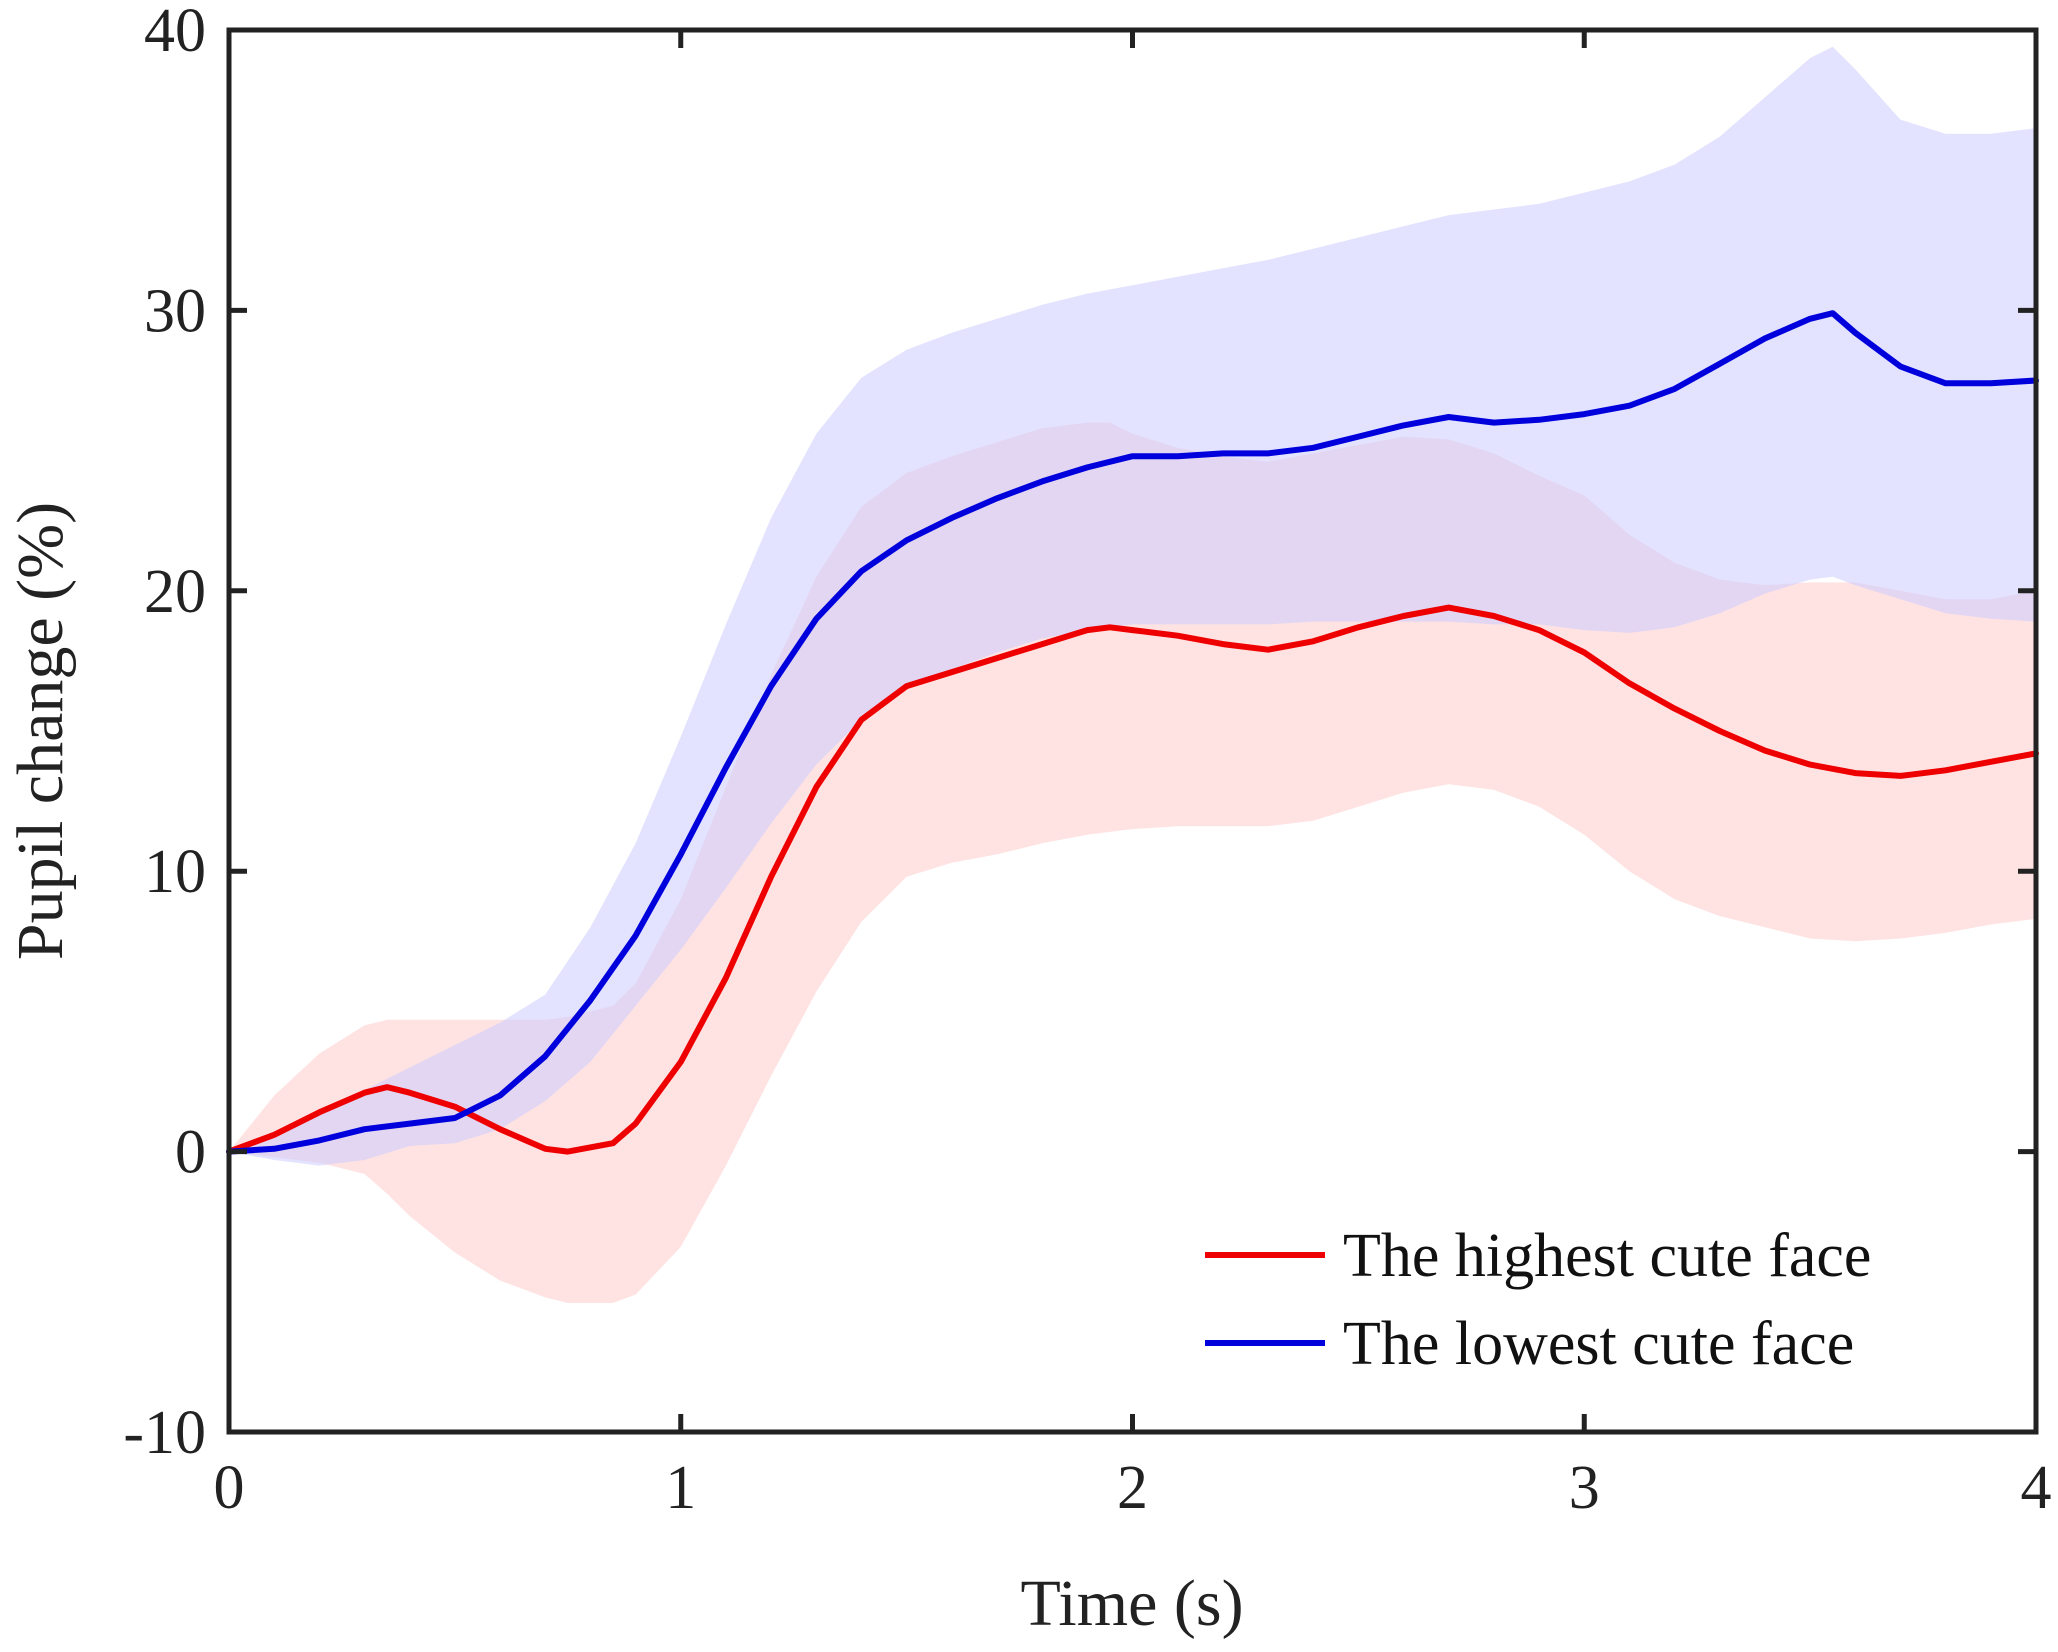 The image size is (2058, 1652). What do you see at coordinates (164, 733) in the screenshot?
I see `y-tick-labels: -10 0 10 20 30 40` at bounding box center [164, 733].